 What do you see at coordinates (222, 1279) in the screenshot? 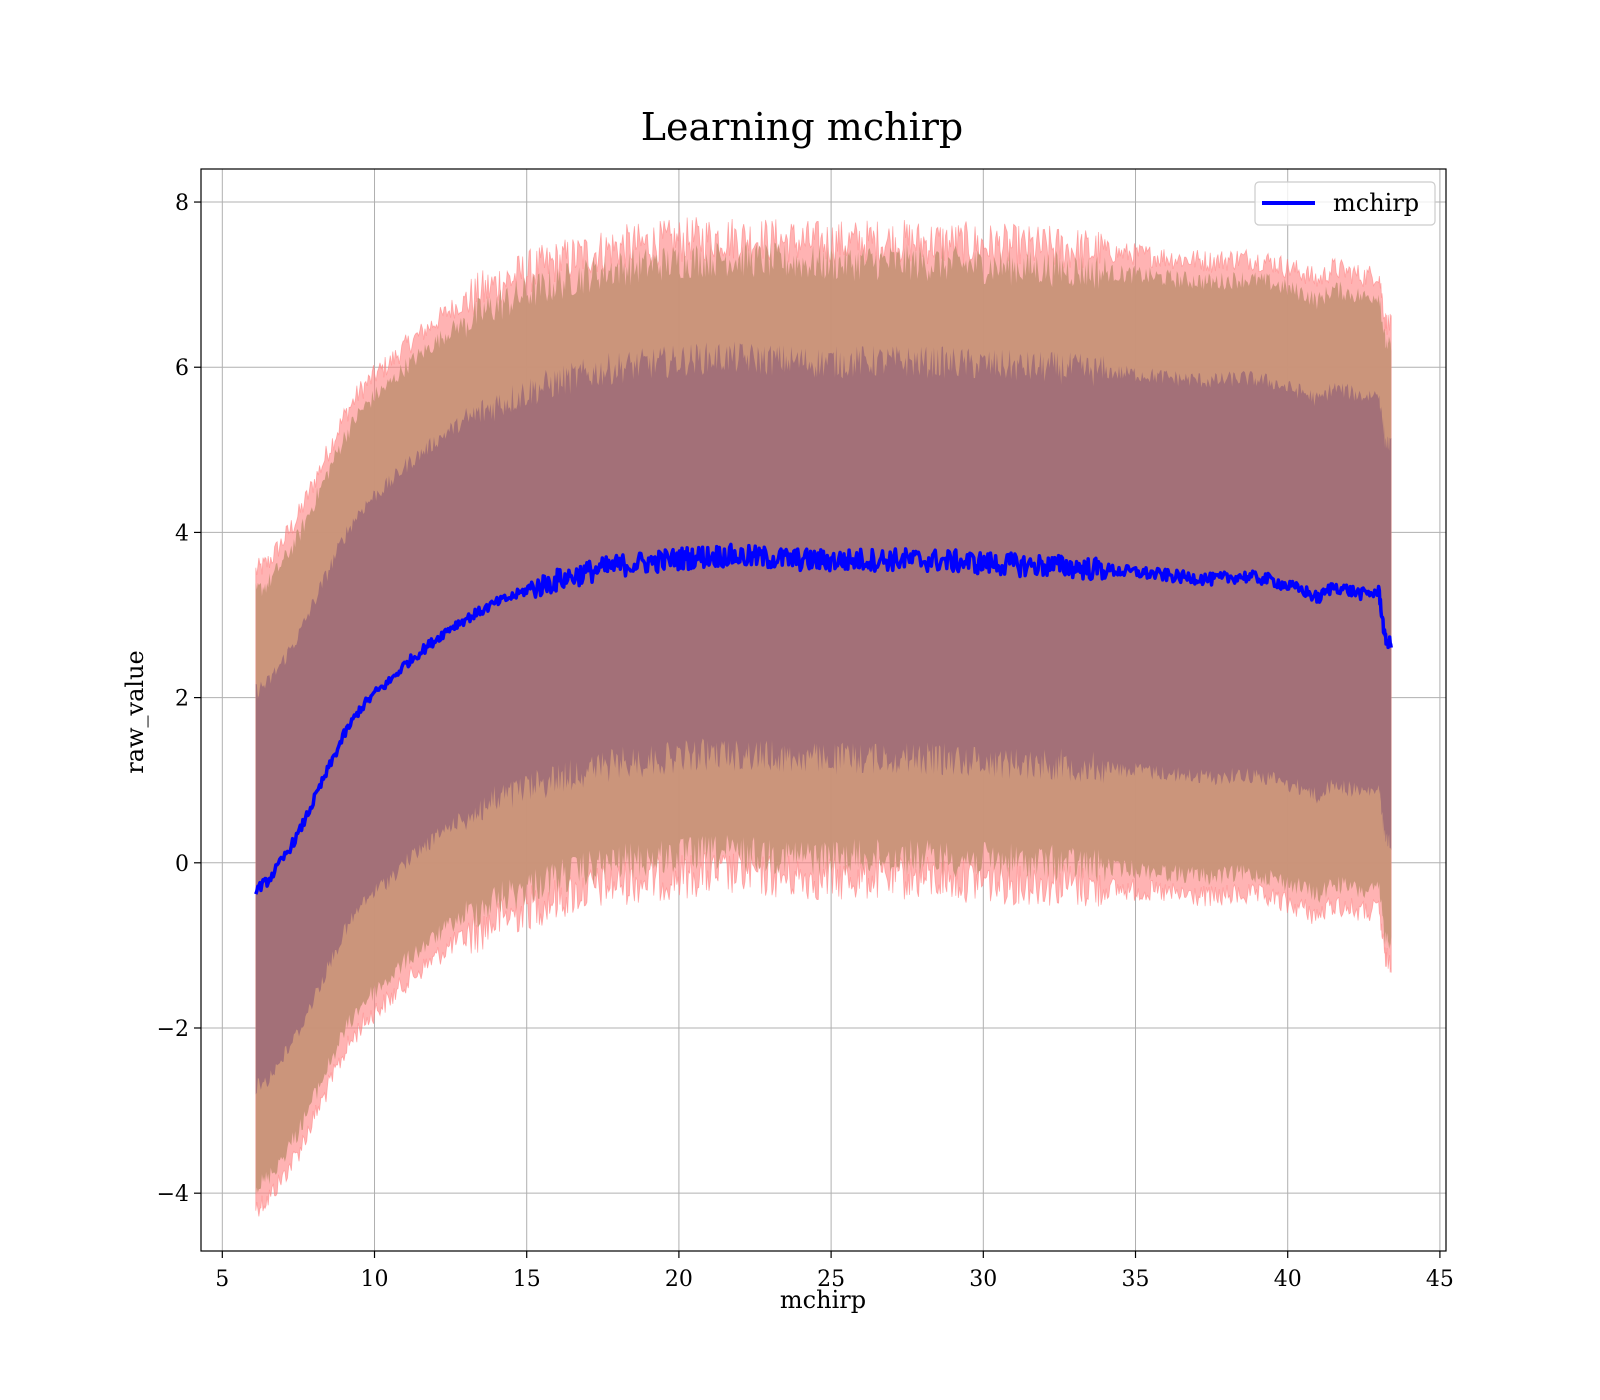
I see `x-tick-label: 5` at bounding box center [222, 1279].